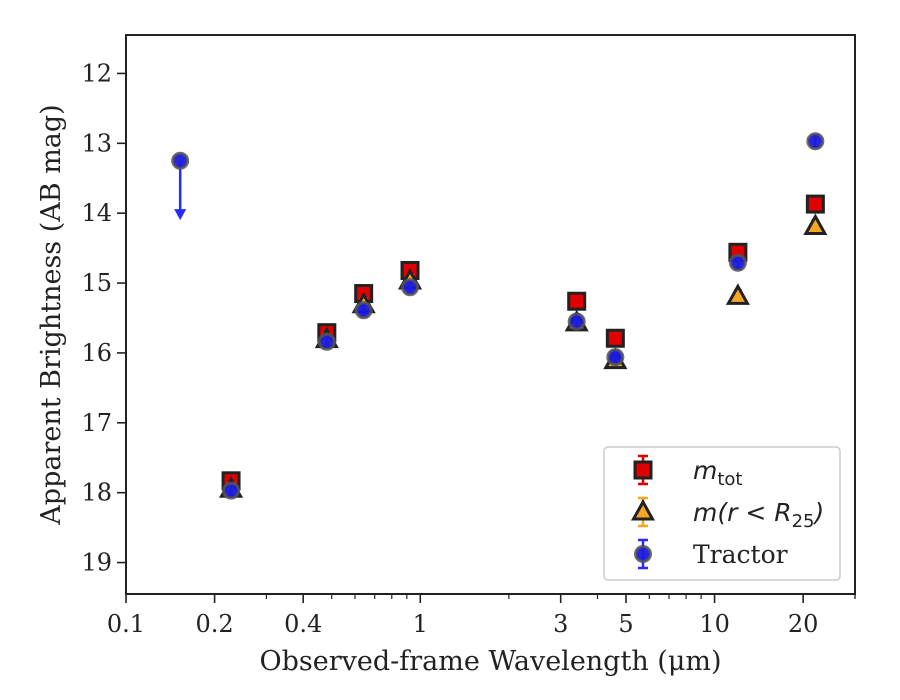 Image resolution: width=900 pixels, height=700 pixels. Describe the element at coordinates (96, 213) in the screenshot. I see `y-tick-label: 14` at that location.